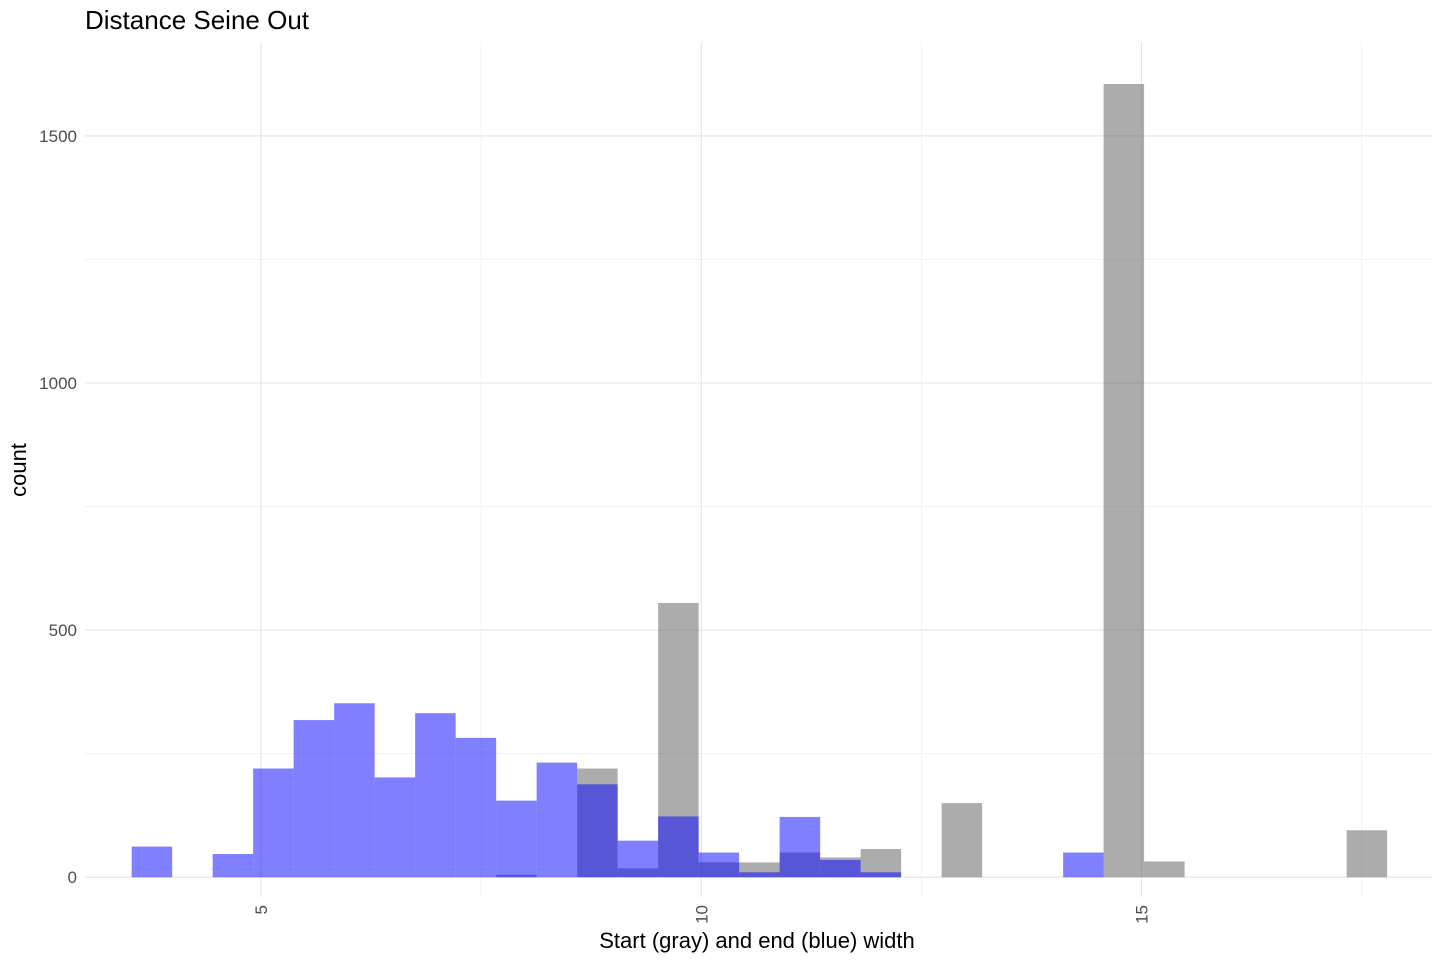 This screenshot has width=1440, height=960. What do you see at coordinates (757, 940) in the screenshot?
I see `x-axis-title: Start (gray) and end (blue) width` at bounding box center [757, 940].